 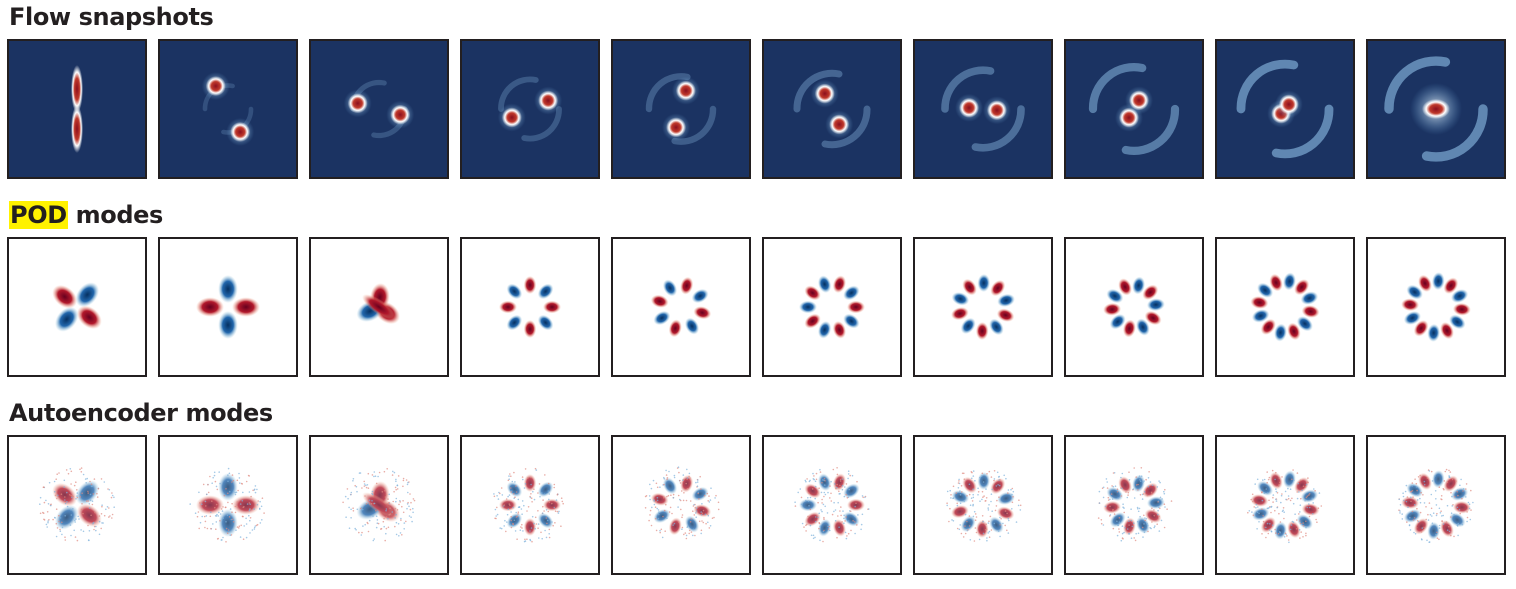 I want to click on flow-title-text: Flow snapshots, so click(x=111, y=17).